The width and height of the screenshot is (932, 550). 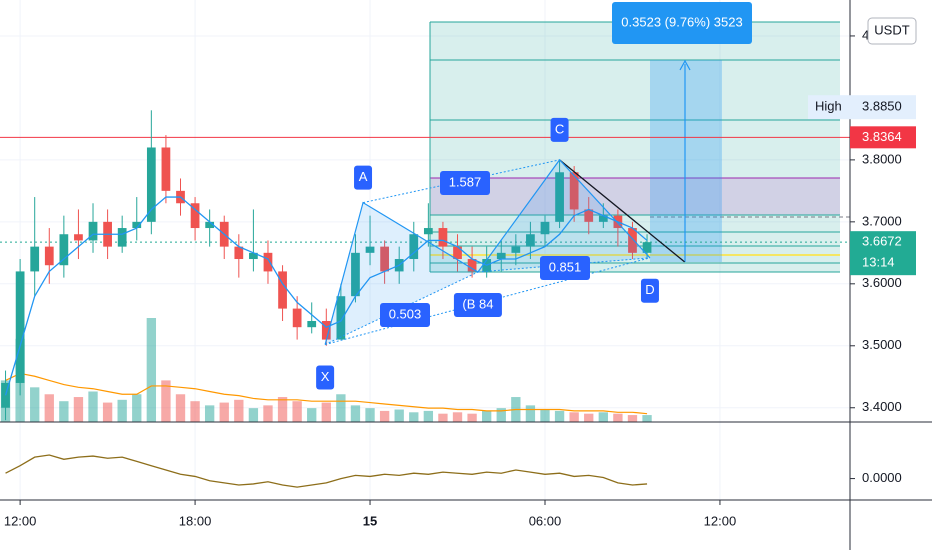 What do you see at coordinates (195, 520) in the screenshot?
I see `x-tick-label: 18:00` at bounding box center [195, 520].